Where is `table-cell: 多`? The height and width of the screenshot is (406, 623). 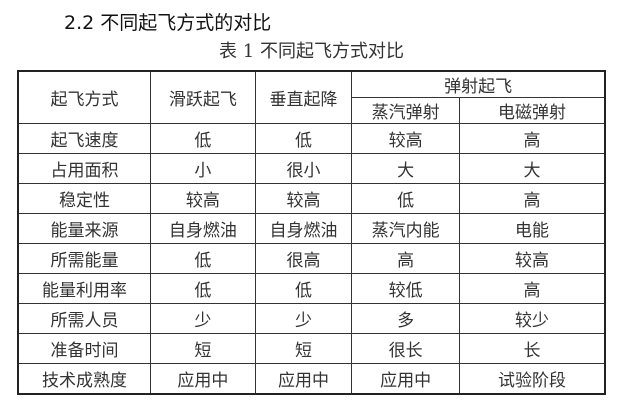 table-cell: 多 is located at coordinates (405, 318).